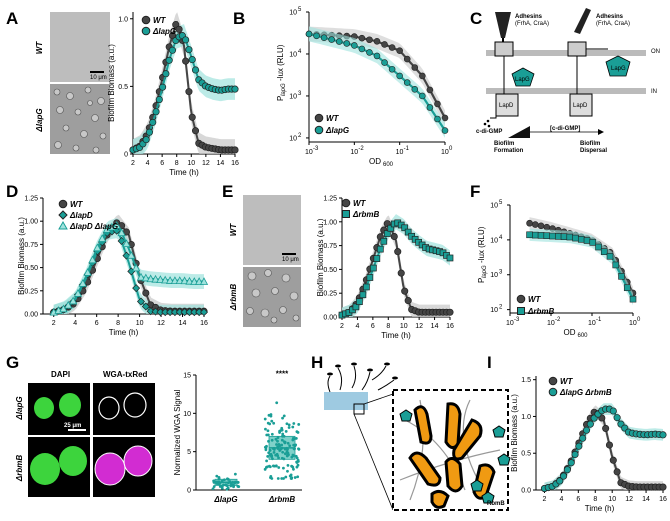  Describe the element at coordinates (521, 299) in the screenshot. I see `legend-marker-F` at that location.